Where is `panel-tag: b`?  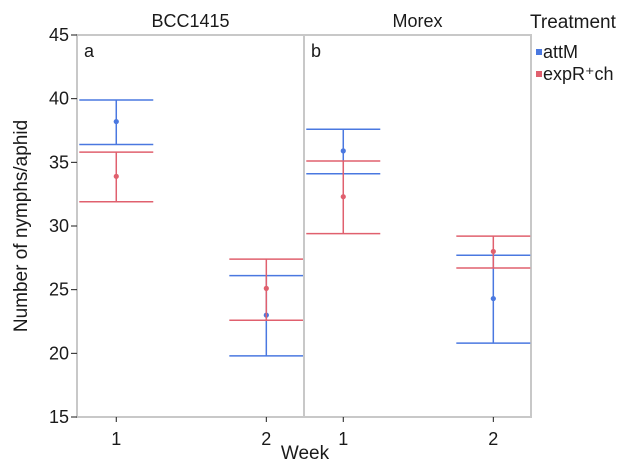
panel-tag: b is located at coordinates (316, 51).